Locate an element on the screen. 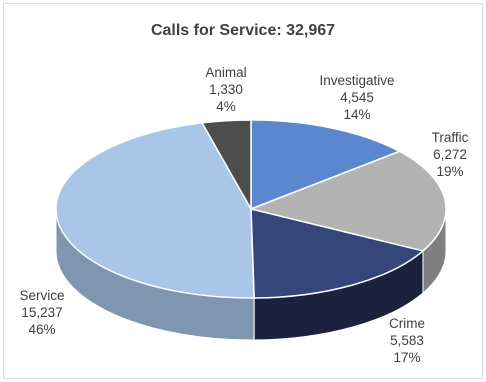 The width and height of the screenshot is (486, 382). label-animal-value: 1,330 is located at coordinates (226, 89).